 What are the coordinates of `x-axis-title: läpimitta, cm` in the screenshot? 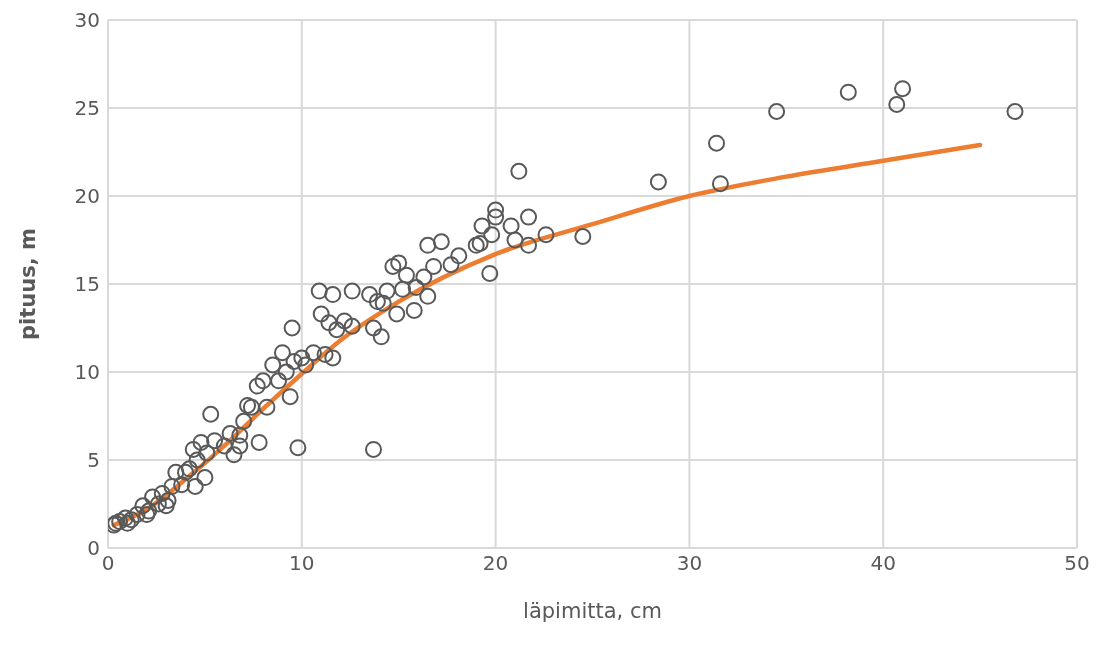 It's located at (592, 611).